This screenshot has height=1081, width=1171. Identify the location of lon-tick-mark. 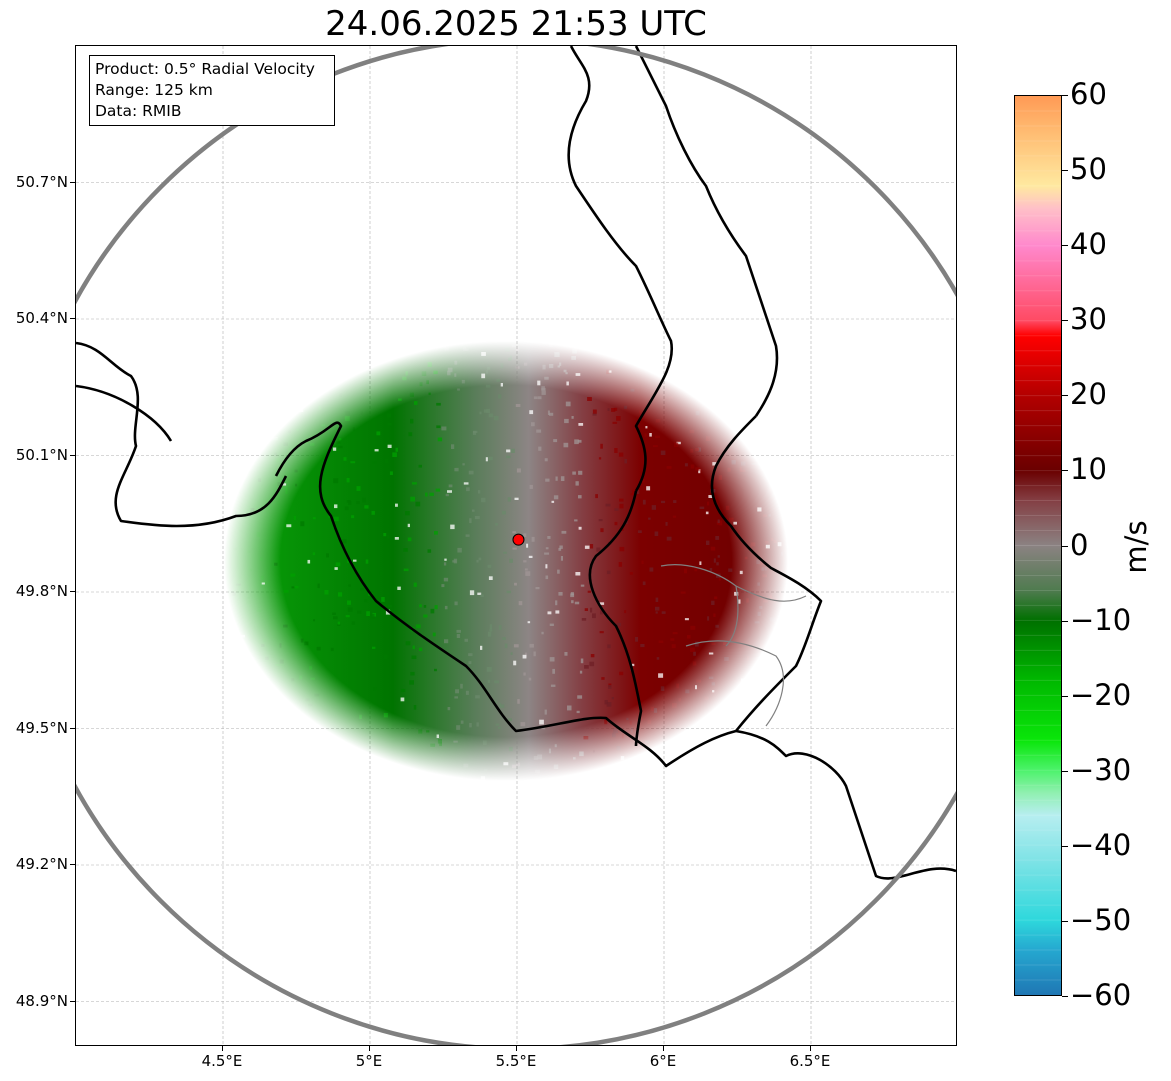
(369, 1048).